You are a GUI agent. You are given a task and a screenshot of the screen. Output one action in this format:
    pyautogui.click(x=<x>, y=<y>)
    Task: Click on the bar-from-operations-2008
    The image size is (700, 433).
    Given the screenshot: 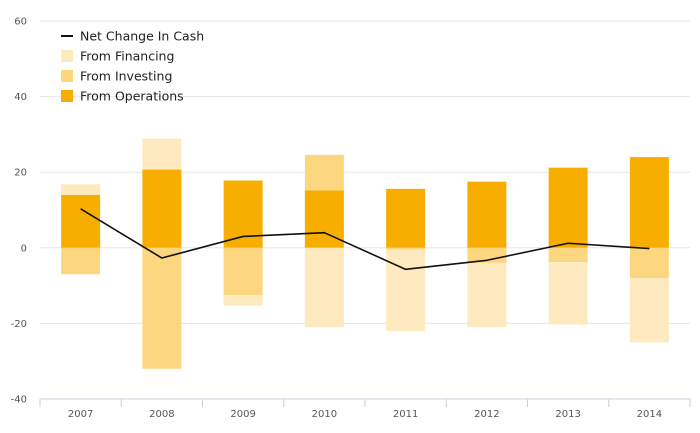 What is the action you would take?
    pyautogui.click(x=162, y=208)
    